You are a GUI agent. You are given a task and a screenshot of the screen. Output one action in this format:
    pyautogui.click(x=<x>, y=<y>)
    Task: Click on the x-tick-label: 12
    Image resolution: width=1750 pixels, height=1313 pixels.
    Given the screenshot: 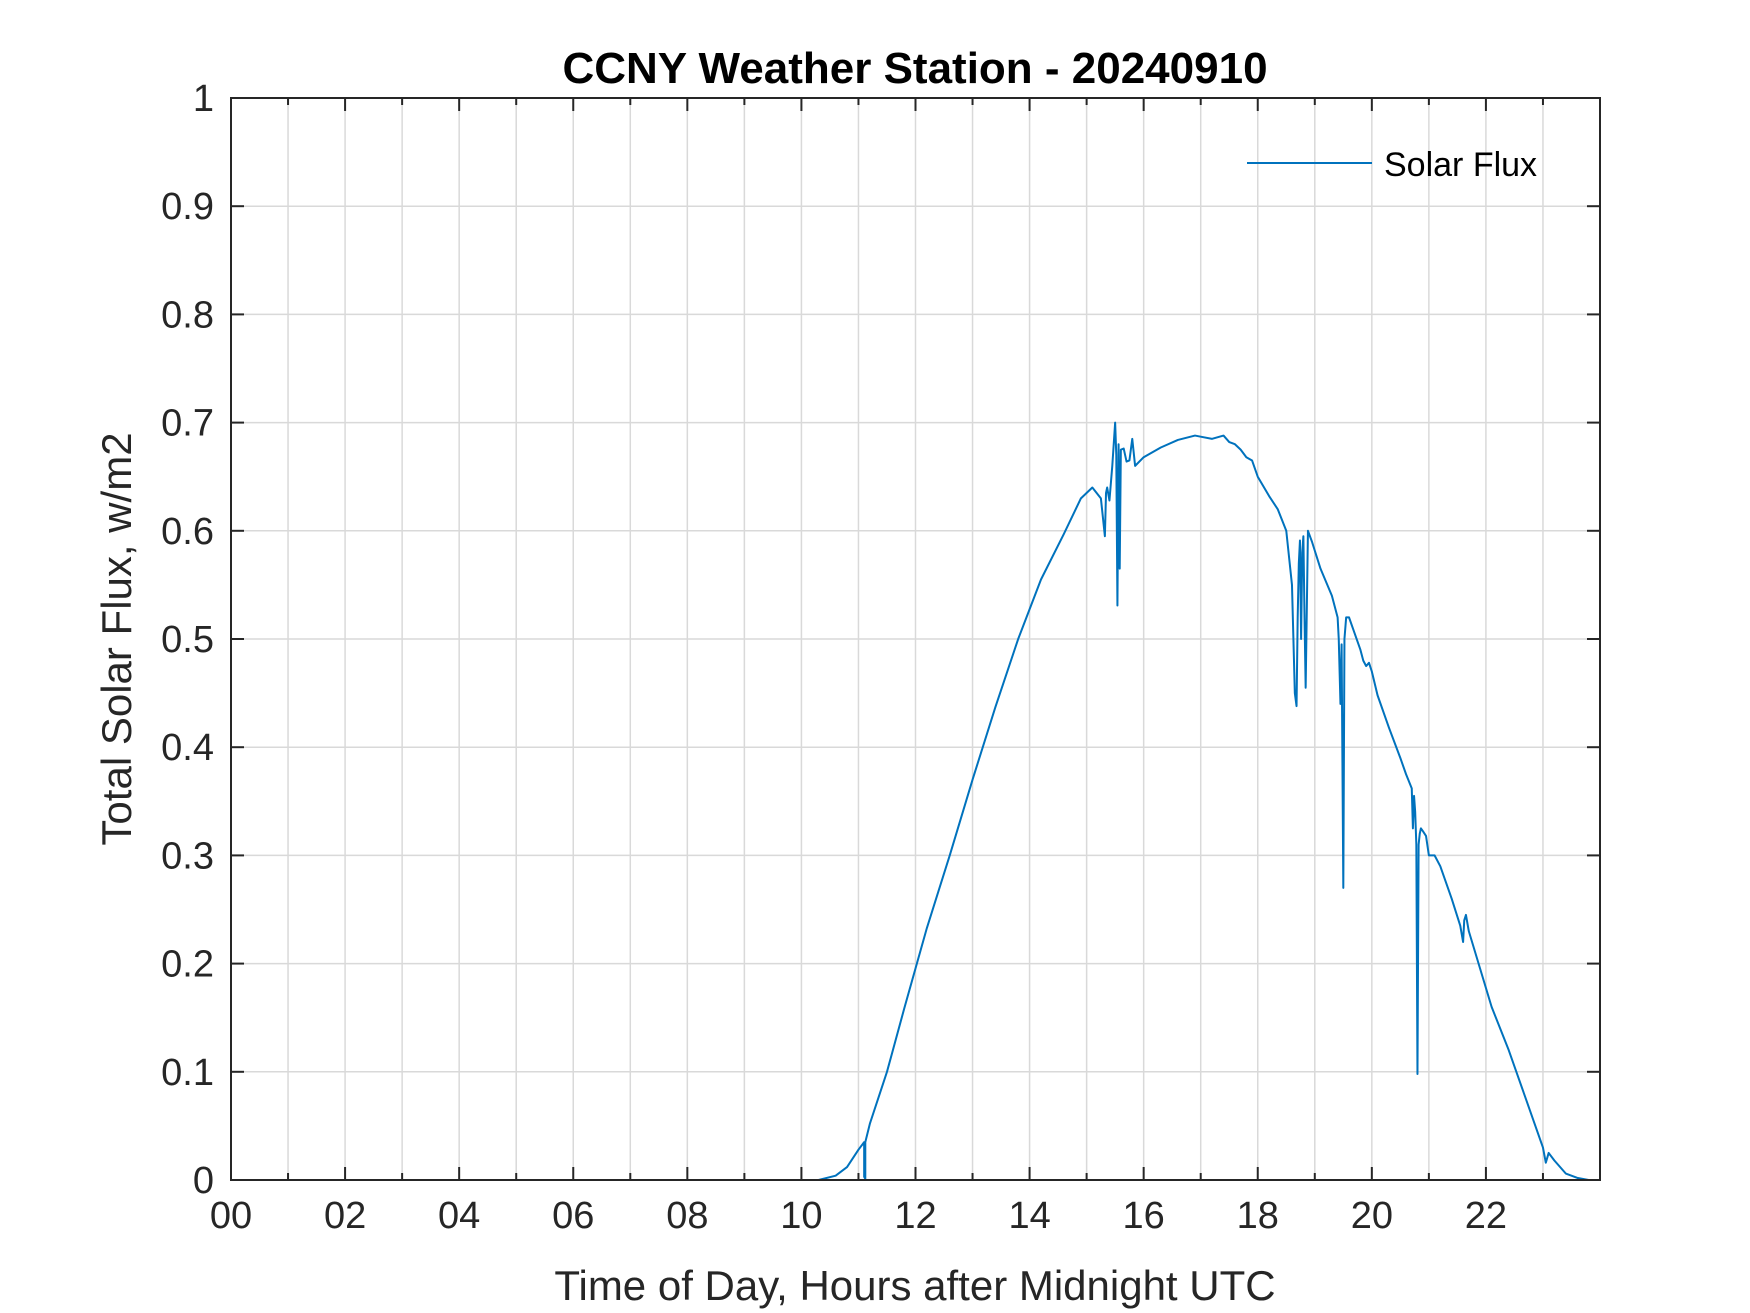 What is the action you would take?
    pyautogui.click(x=915, y=1216)
    